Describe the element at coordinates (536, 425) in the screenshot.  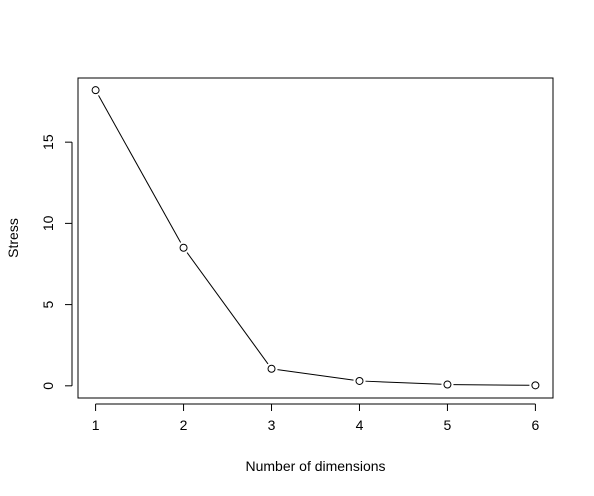
I see `x-tick-label: 6` at that location.